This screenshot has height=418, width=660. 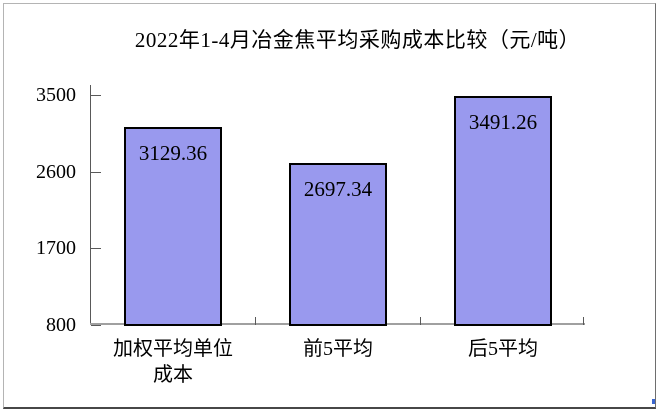 I want to click on y-axis-line, so click(x=90, y=205).